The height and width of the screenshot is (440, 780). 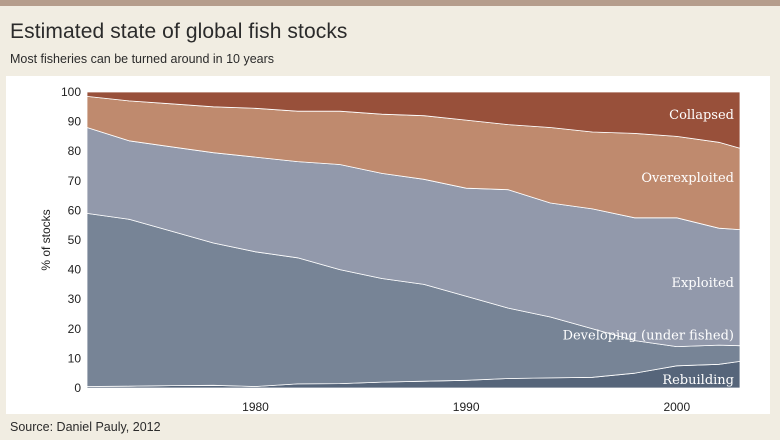 I want to click on y-tick-label: 40, so click(x=75, y=270).